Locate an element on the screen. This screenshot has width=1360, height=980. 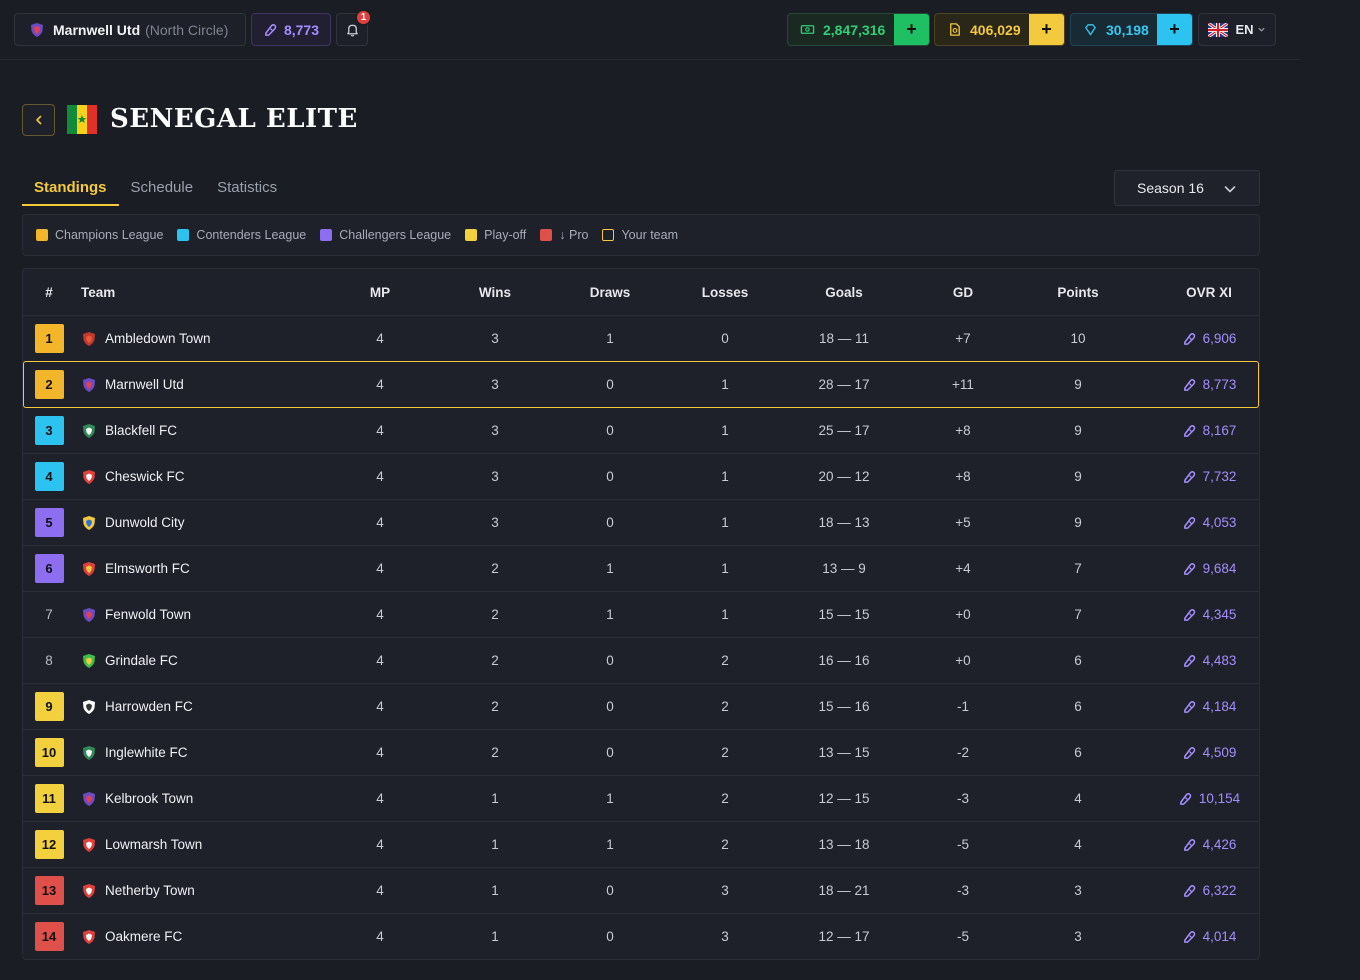
cell-wins: 1 is located at coordinates (495, 890).